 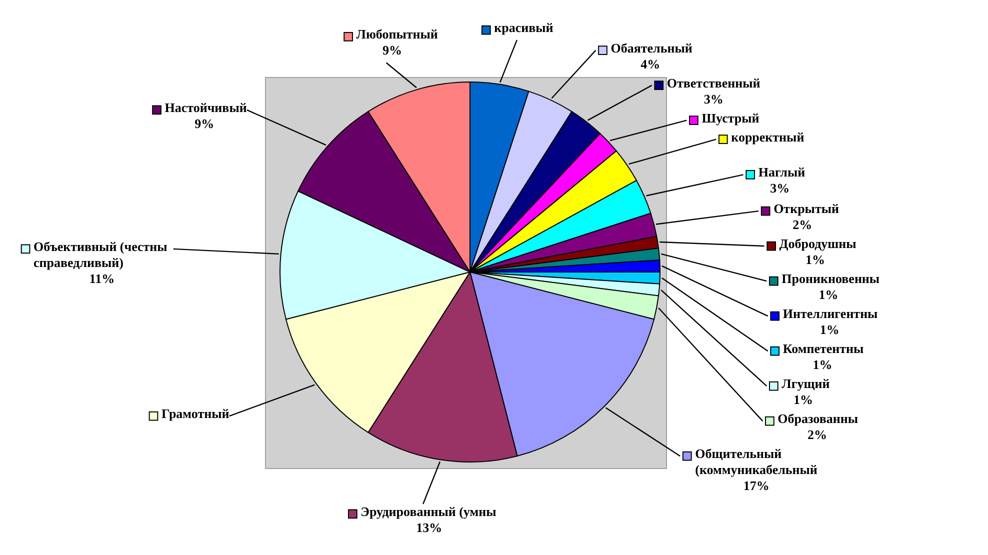 I want to click on legend-label: Шустрый, so click(x=731, y=118).